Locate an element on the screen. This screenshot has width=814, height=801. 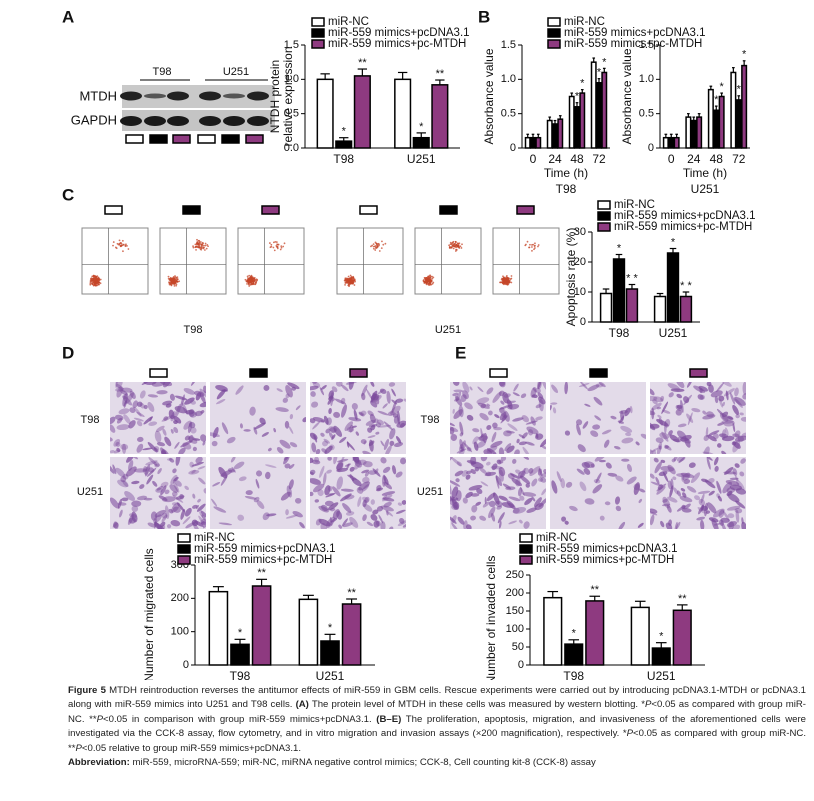
chart-subtitle: T98 is located at coordinates (566, 189).